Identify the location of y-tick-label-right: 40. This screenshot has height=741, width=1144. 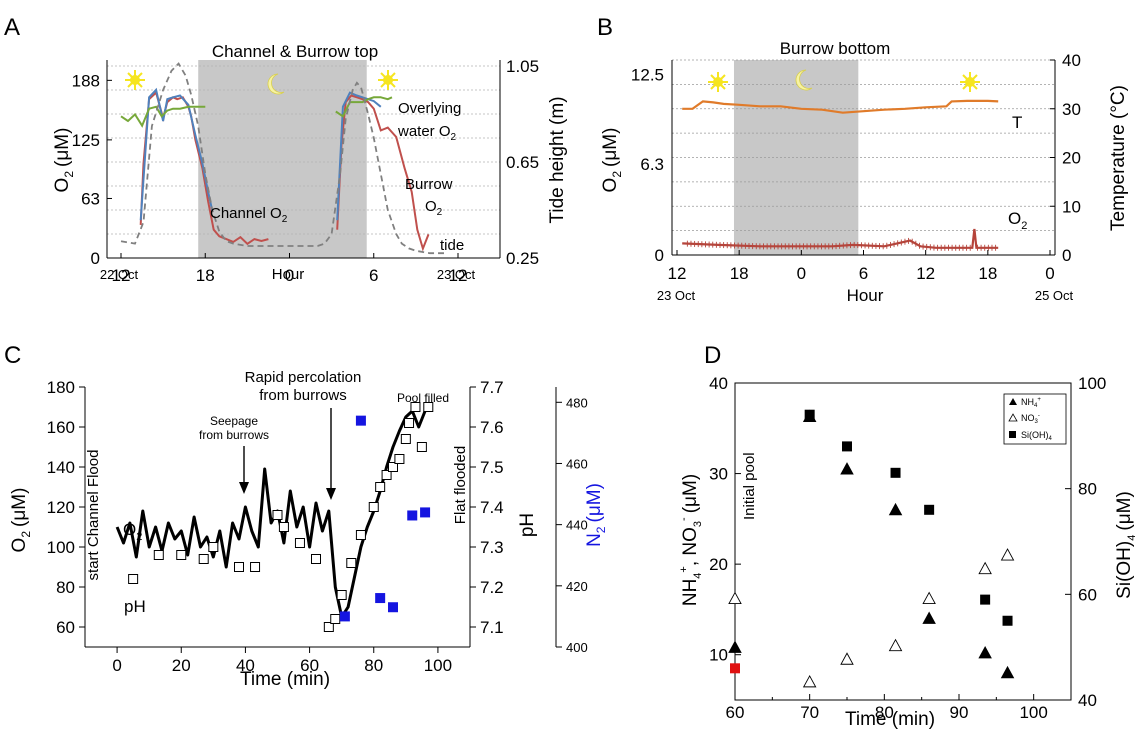
(1071, 60).